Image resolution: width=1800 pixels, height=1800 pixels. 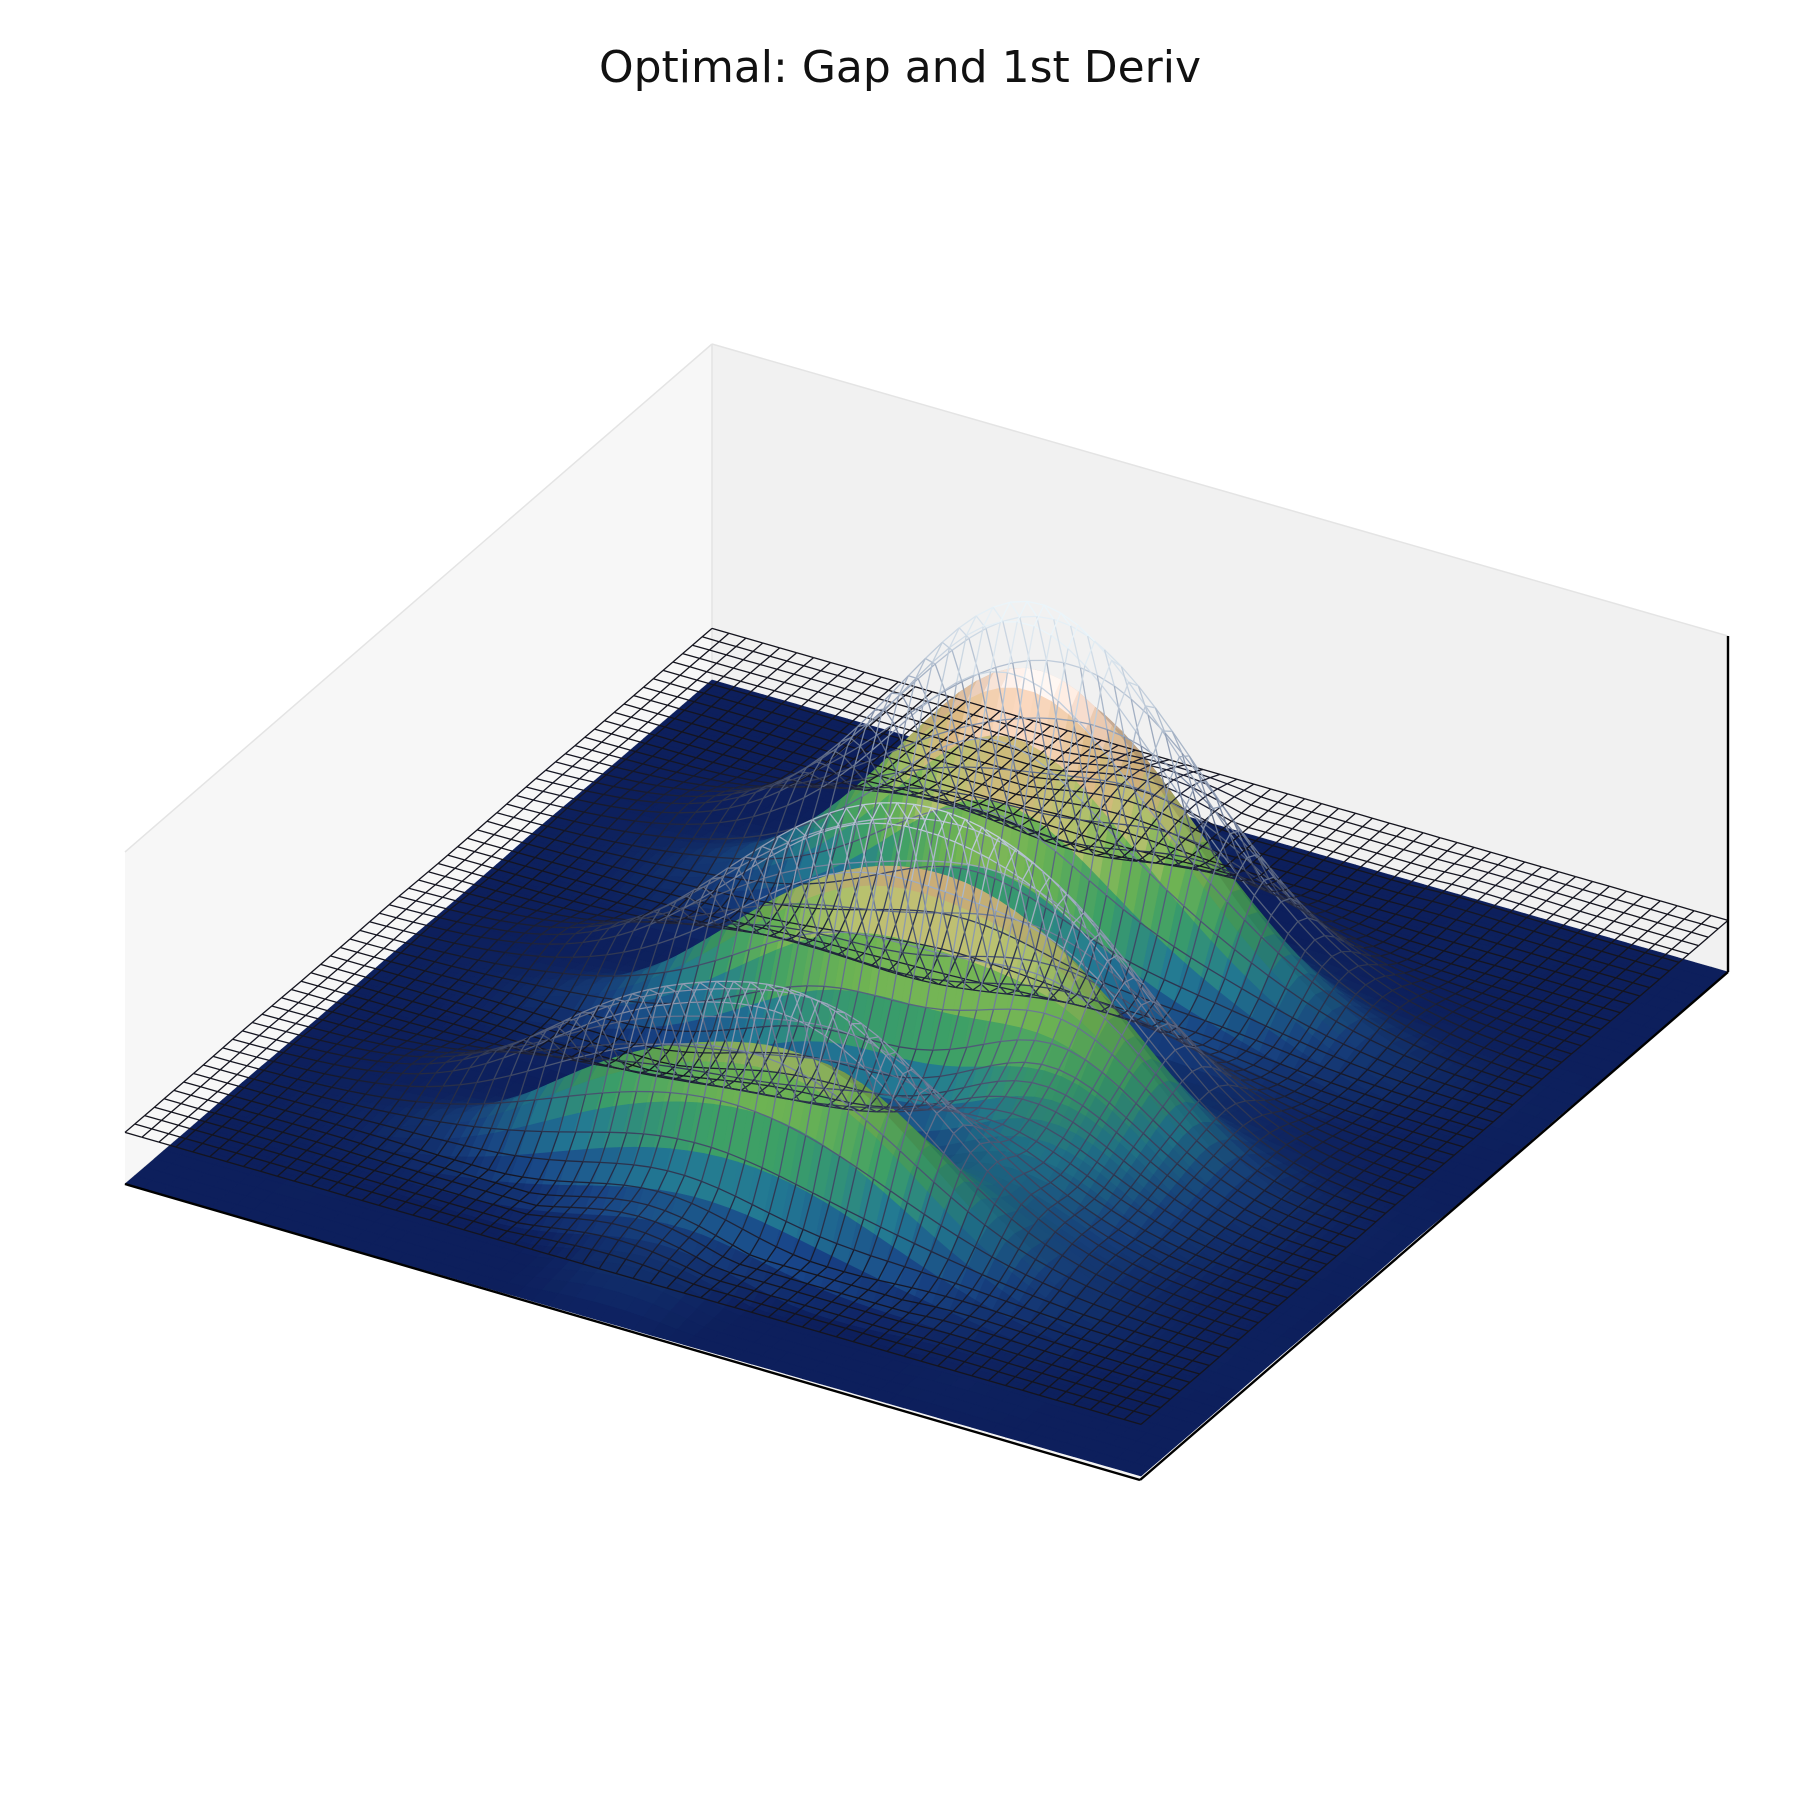 I want to click on pane-edge-top-back, so click(x=1220, y=490).